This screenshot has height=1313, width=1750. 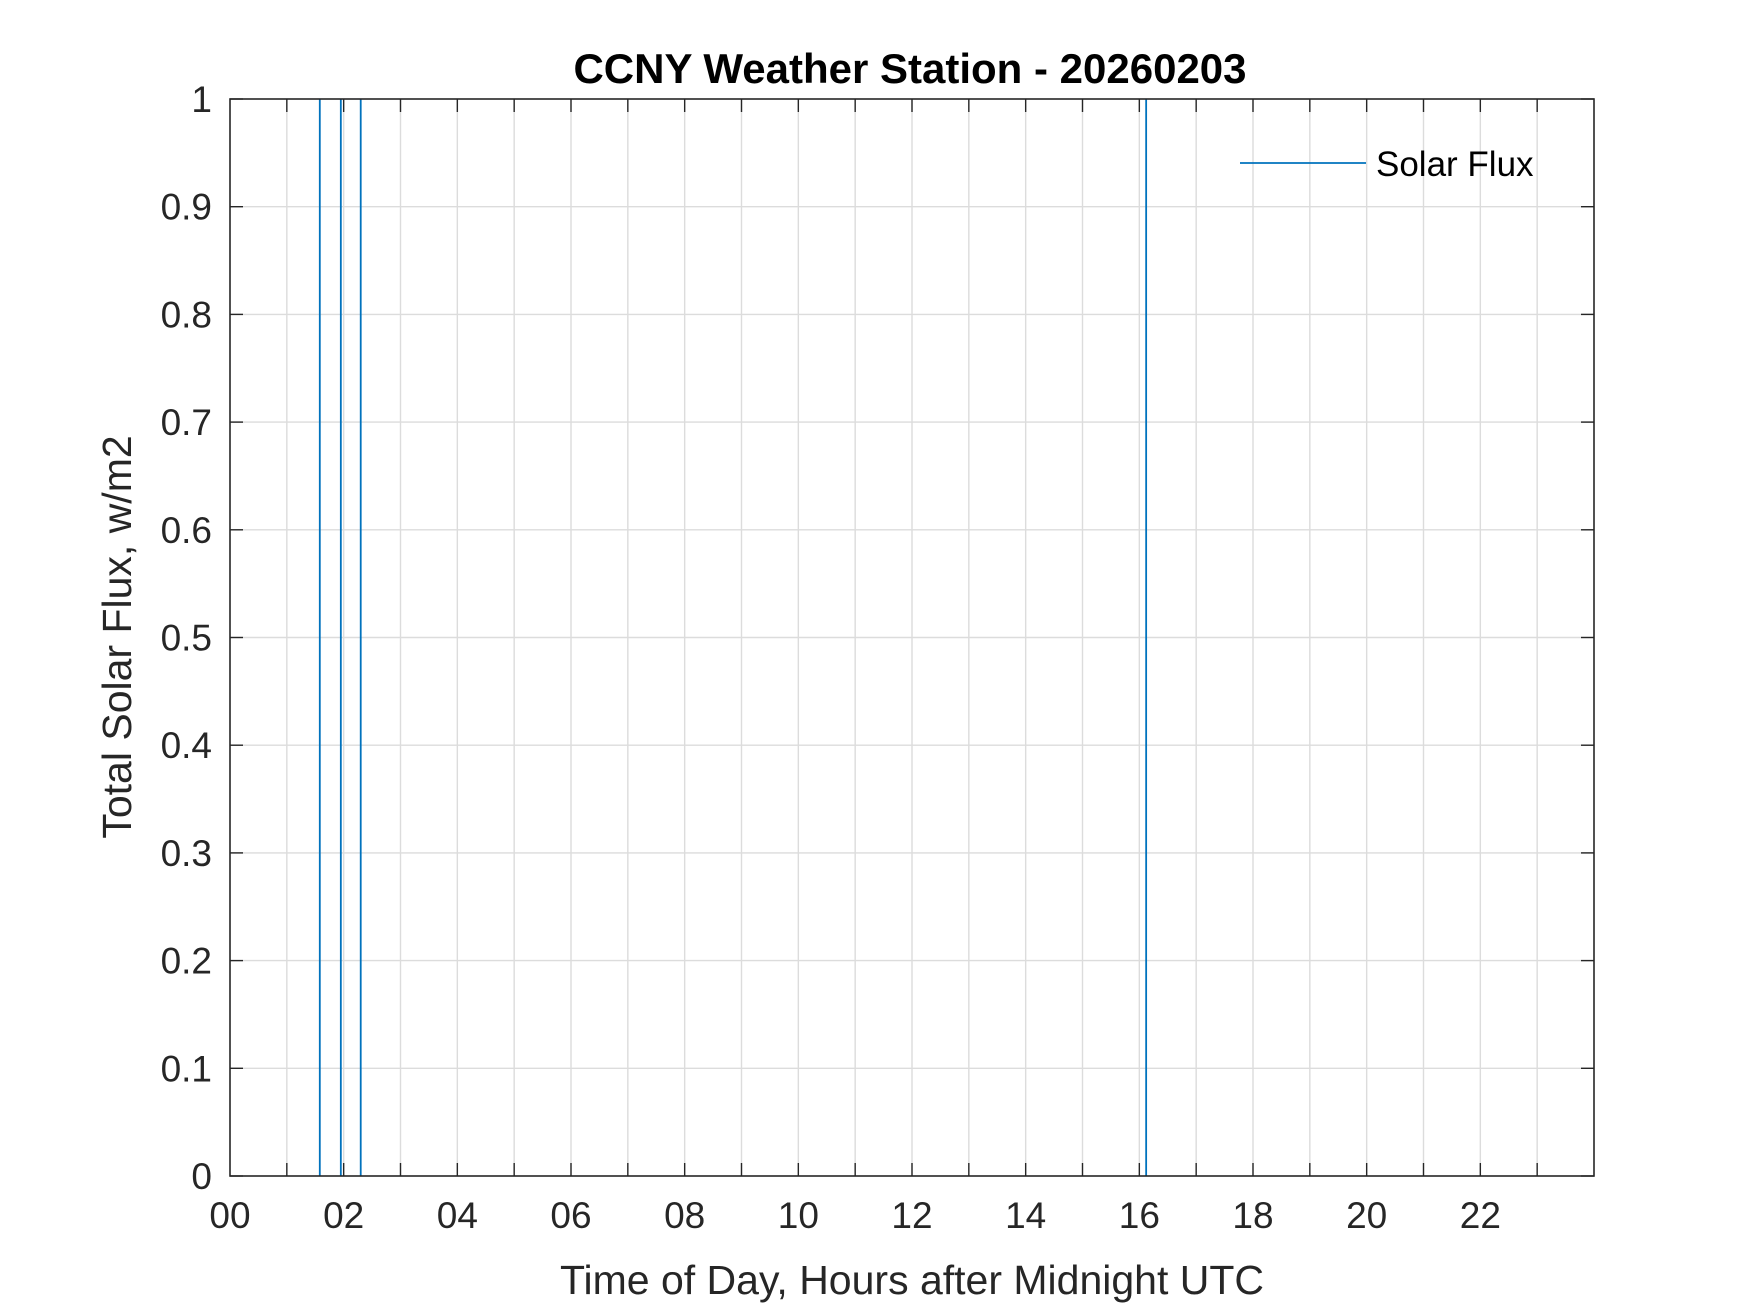 What do you see at coordinates (186, 853) in the screenshot?
I see `y-tick-label: 0.3` at bounding box center [186, 853].